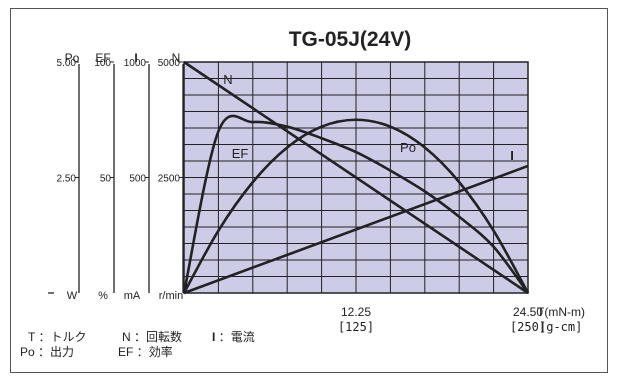  What do you see at coordinates (62, 352) in the screenshot?
I see `legend-value: 出力` at bounding box center [62, 352].